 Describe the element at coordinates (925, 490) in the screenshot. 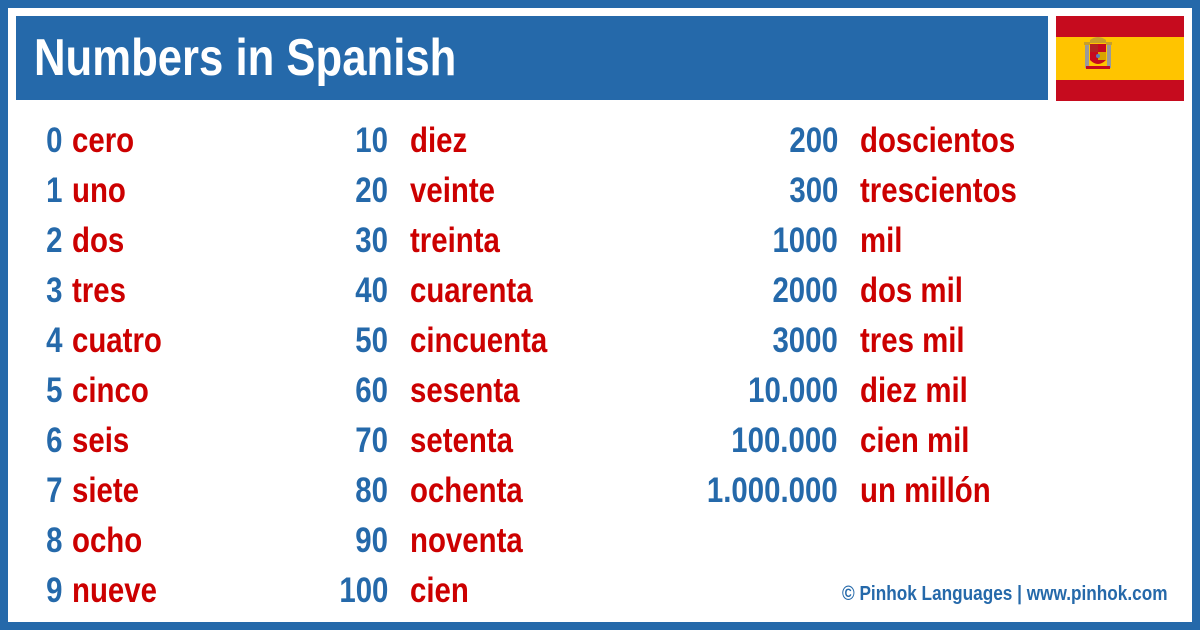

I see `spanish-word: un millón` at that location.